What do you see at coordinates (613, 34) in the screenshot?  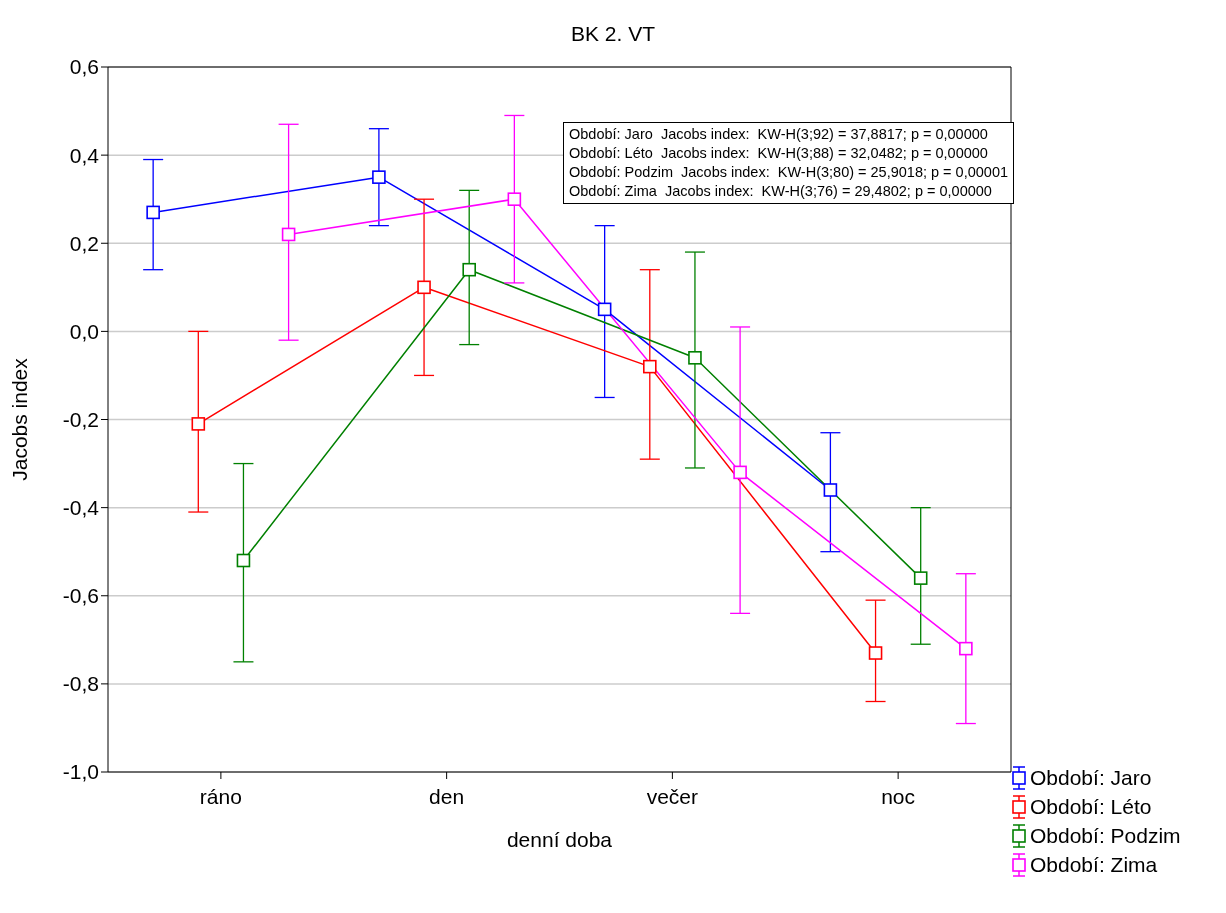 I see `chart-title: BK 2. VT` at bounding box center [613, 34].